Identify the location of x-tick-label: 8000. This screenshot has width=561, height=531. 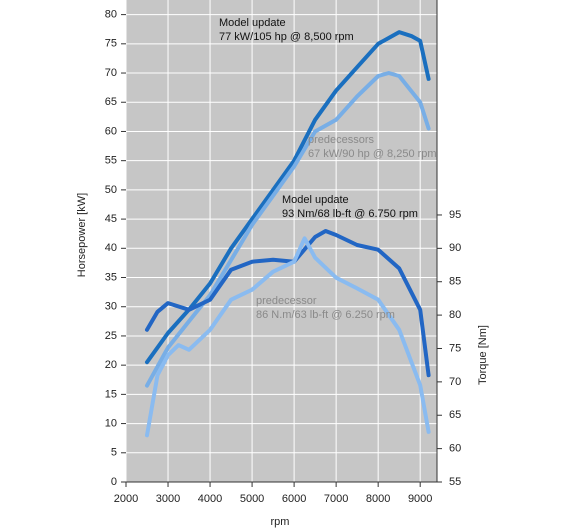
(378, 499).